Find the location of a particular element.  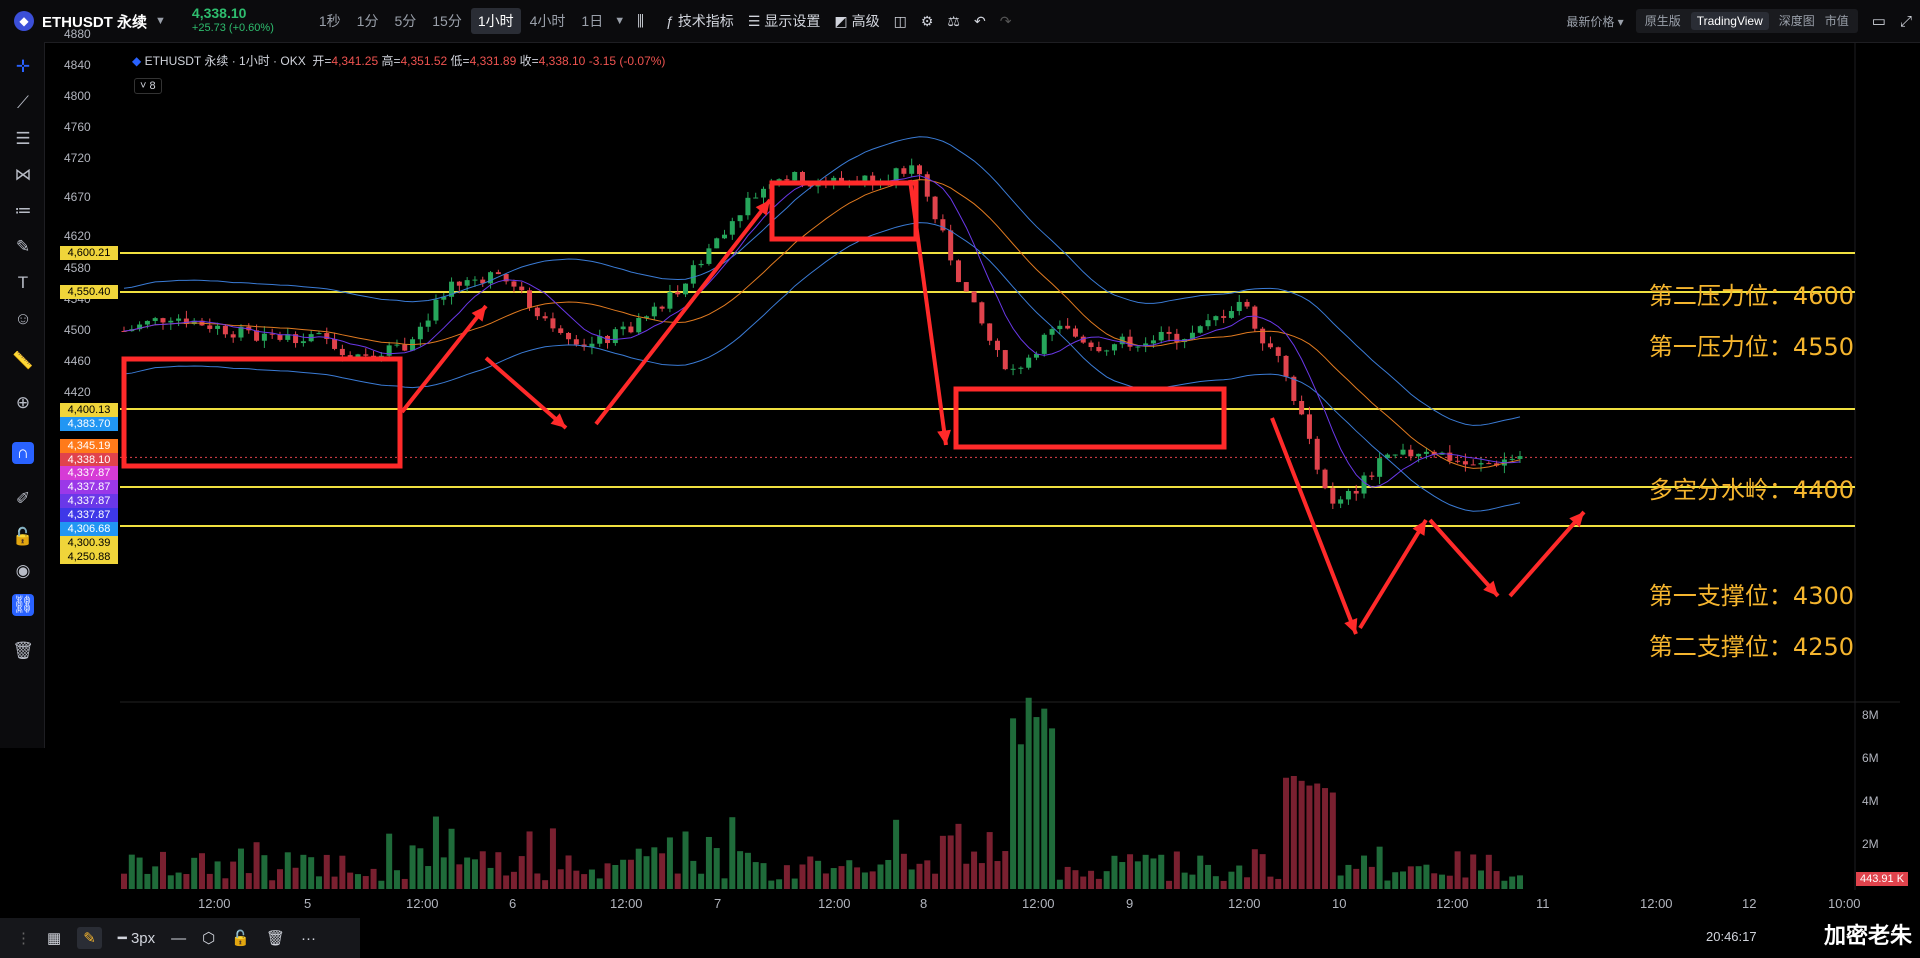

view-marketcap: 市值 is located at coordinates (1836, 21).